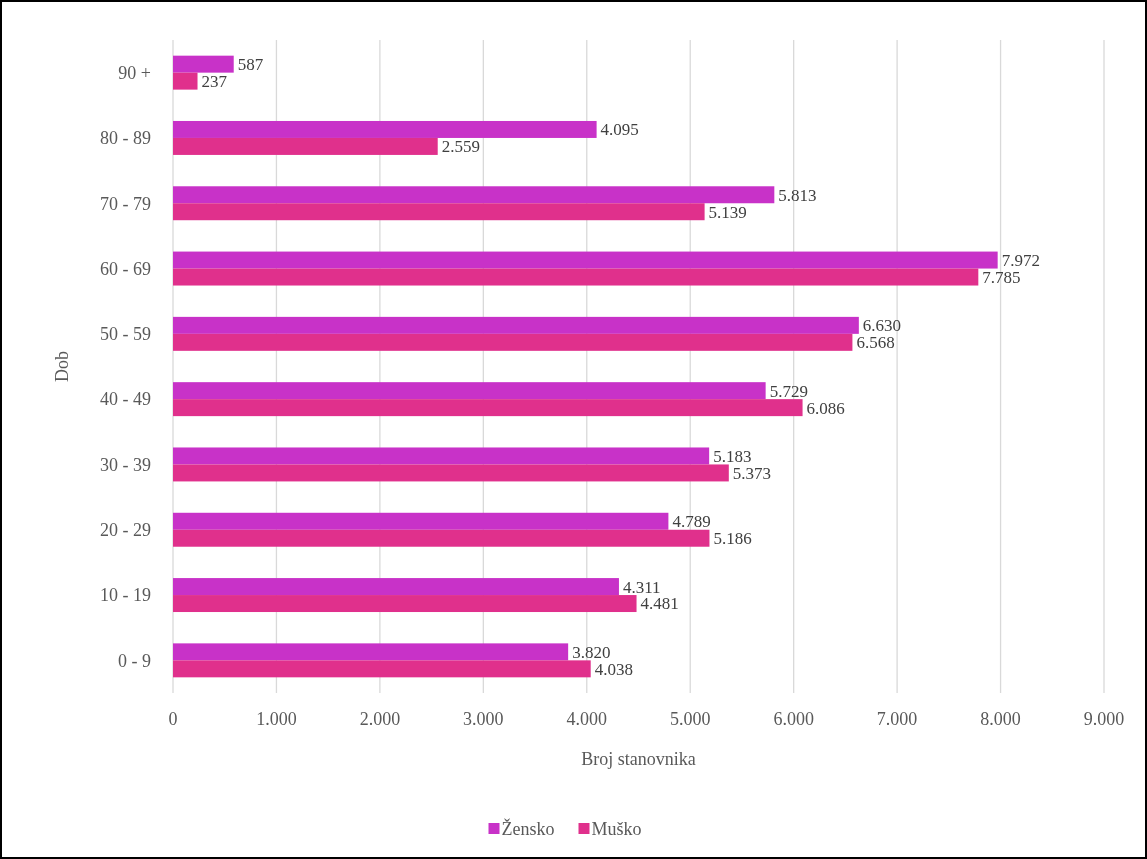 The height and width of the screenshot is (859, 1147). What do you see at coordinates (125, 138) in the screenshot?
I see `y-tick-label: 80 - 89` at bounding box center [125, 138].